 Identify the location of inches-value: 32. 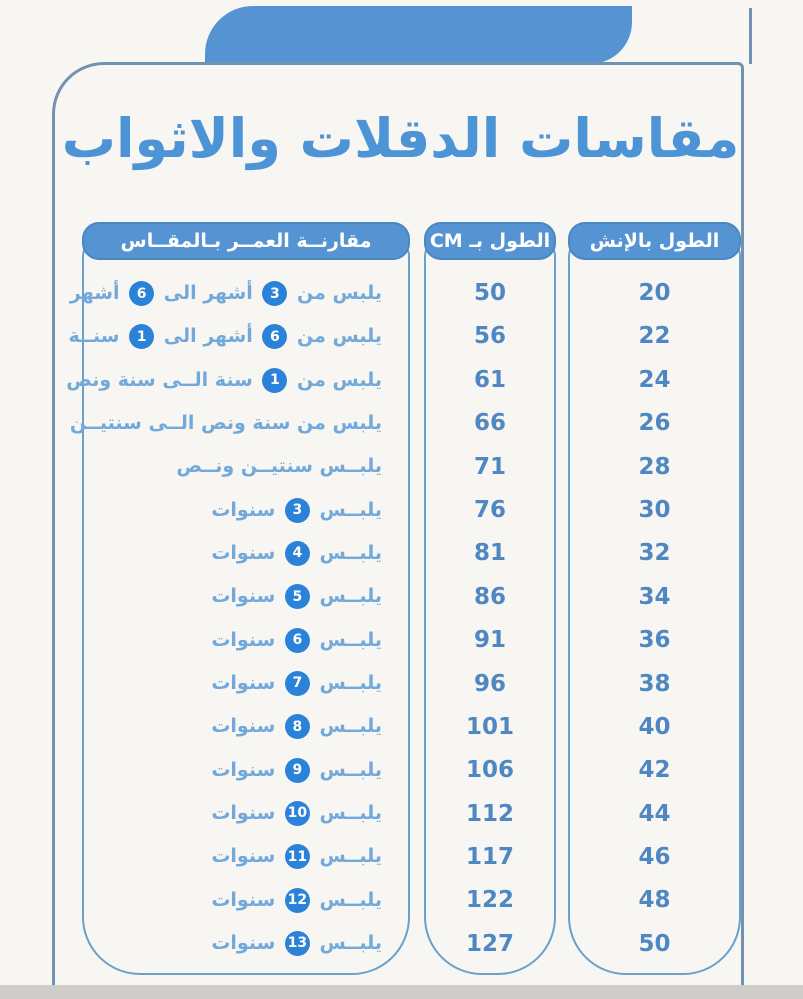
(654, 553).